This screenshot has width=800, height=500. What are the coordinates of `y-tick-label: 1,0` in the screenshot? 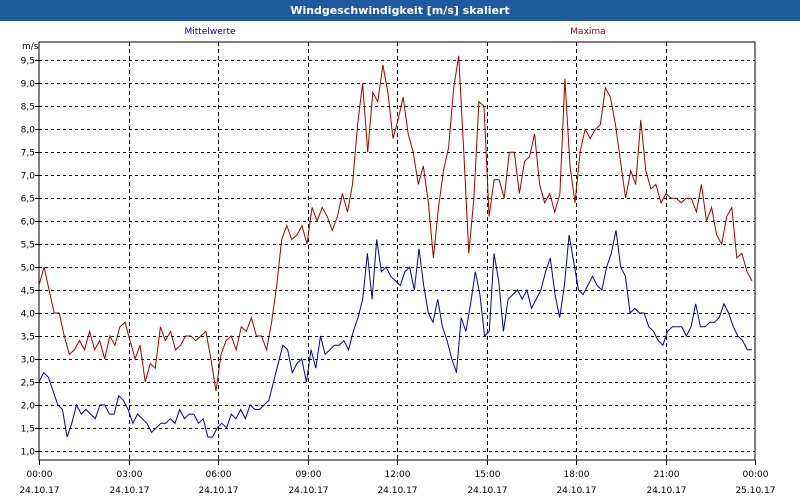 It's located at (28, 453).